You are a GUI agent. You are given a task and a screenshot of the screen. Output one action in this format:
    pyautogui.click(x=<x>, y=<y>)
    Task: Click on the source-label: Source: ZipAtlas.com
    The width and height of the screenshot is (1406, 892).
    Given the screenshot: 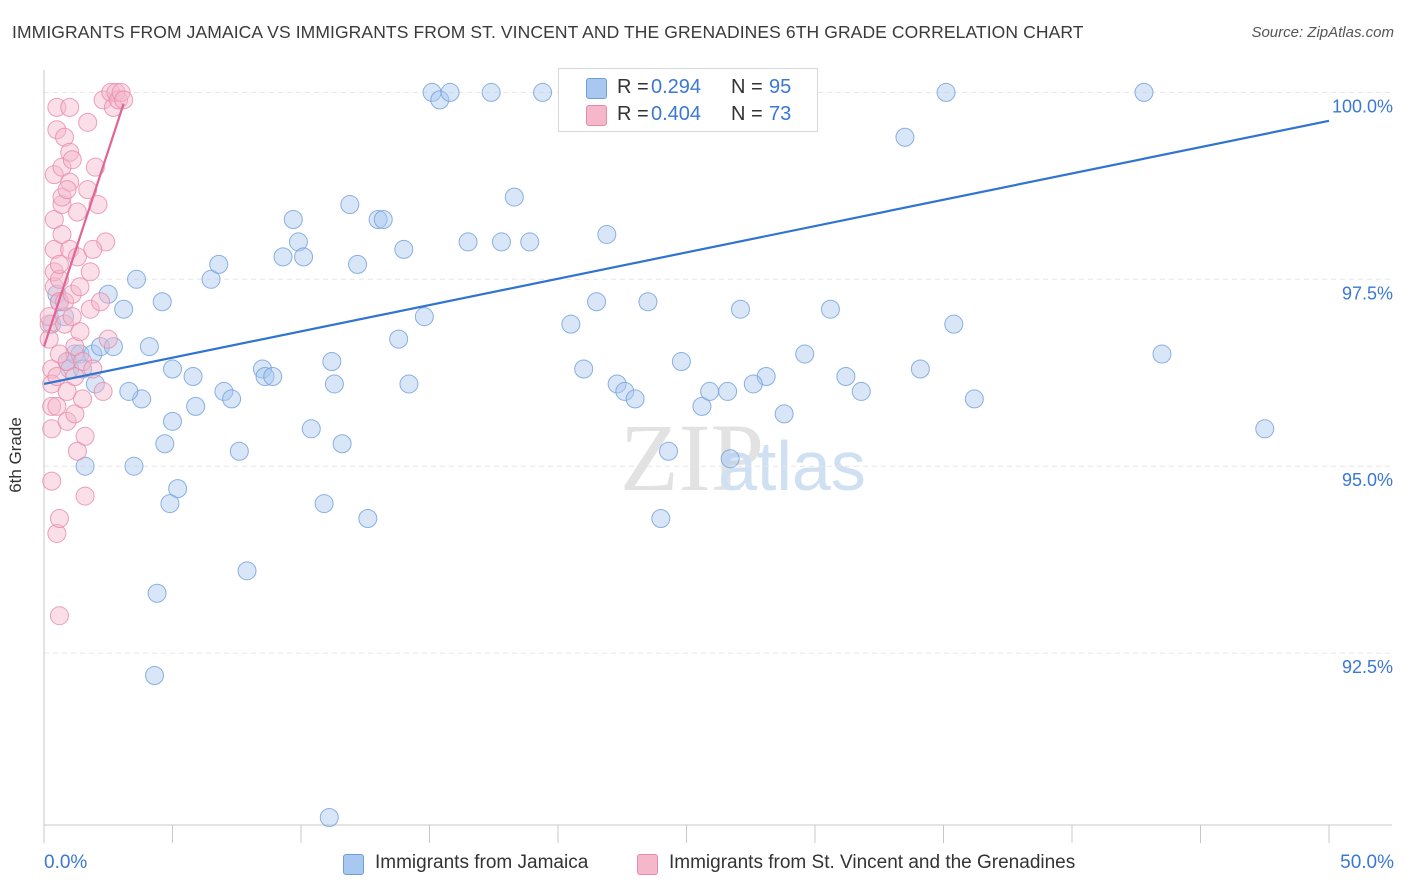 What is the action you would take?
    pyautogui.click(x=1322, y=32)
    